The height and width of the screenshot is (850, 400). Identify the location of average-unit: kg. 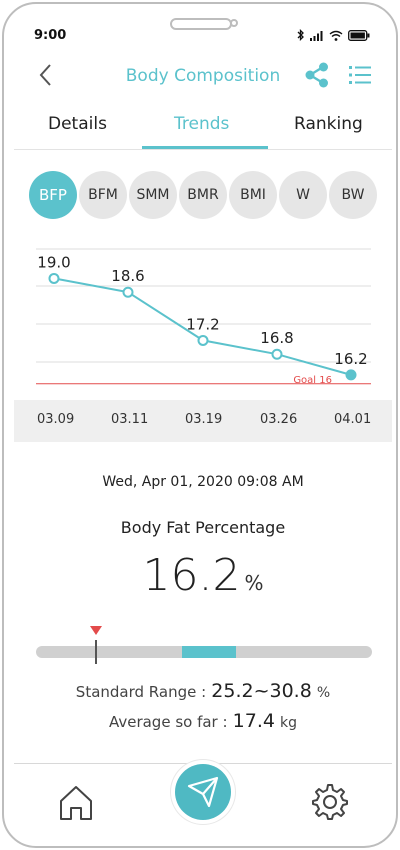
(289, 723).